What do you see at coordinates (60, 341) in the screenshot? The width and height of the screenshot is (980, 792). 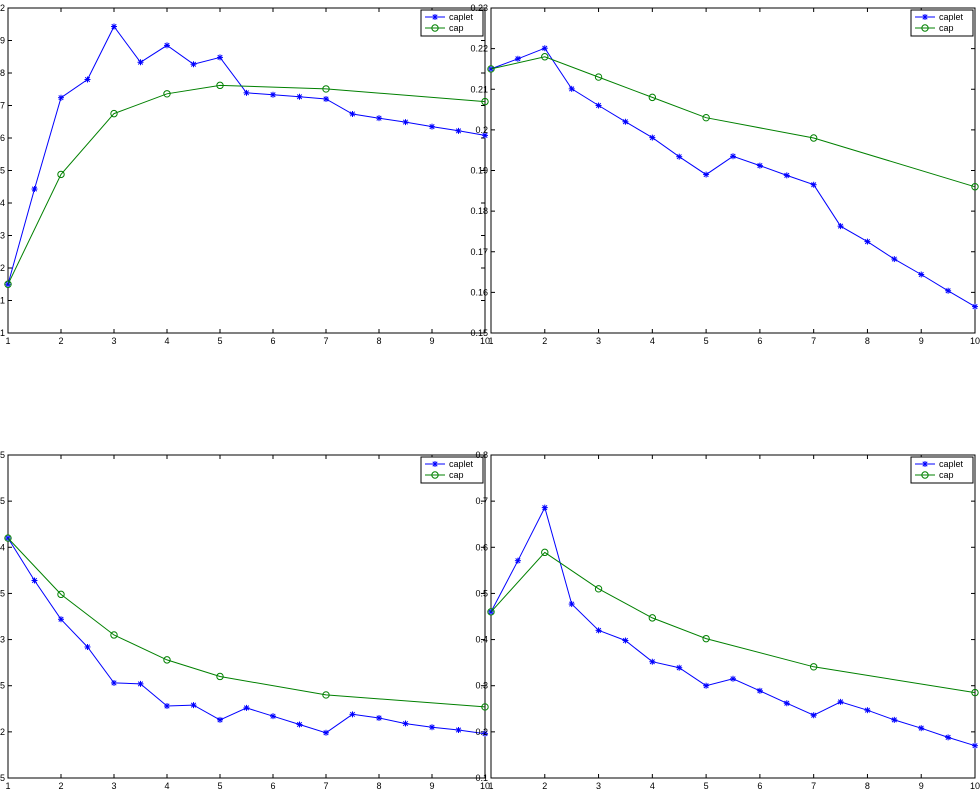 I see `x-tick-label: 2` at bounding box center [60, 341].